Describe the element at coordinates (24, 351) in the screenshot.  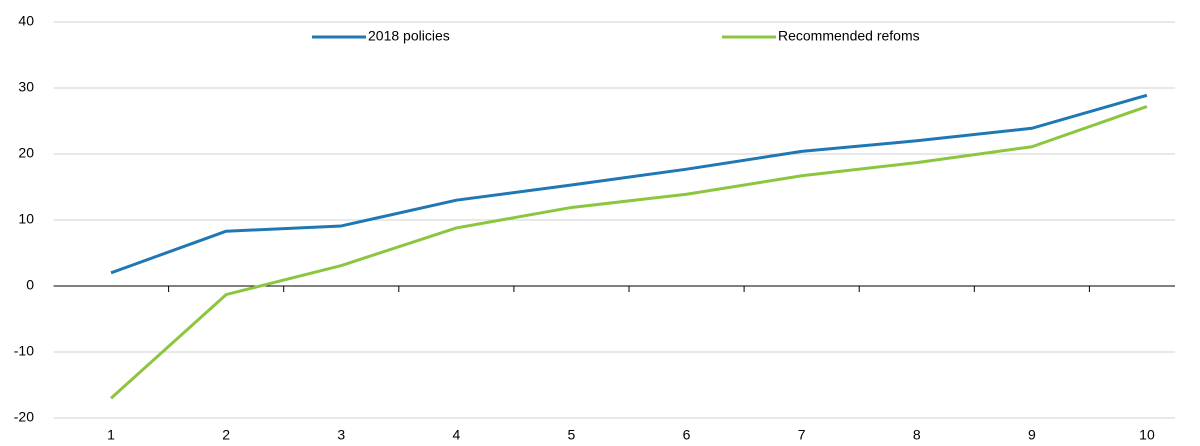
I see `y-tick-label: -10` at that location.